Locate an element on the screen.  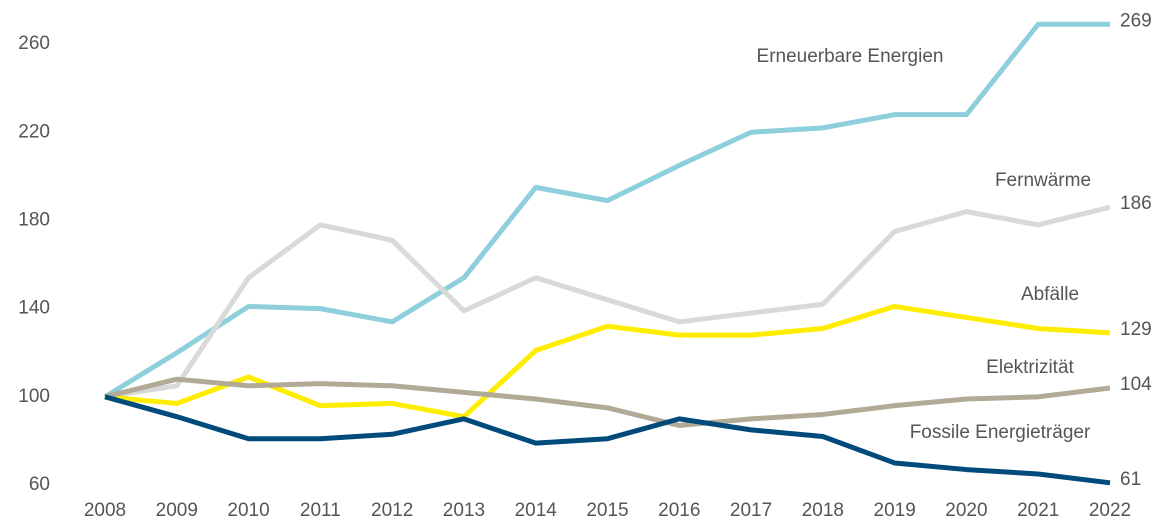
y-tick-label: 140 is located at coordinates (34, 308).